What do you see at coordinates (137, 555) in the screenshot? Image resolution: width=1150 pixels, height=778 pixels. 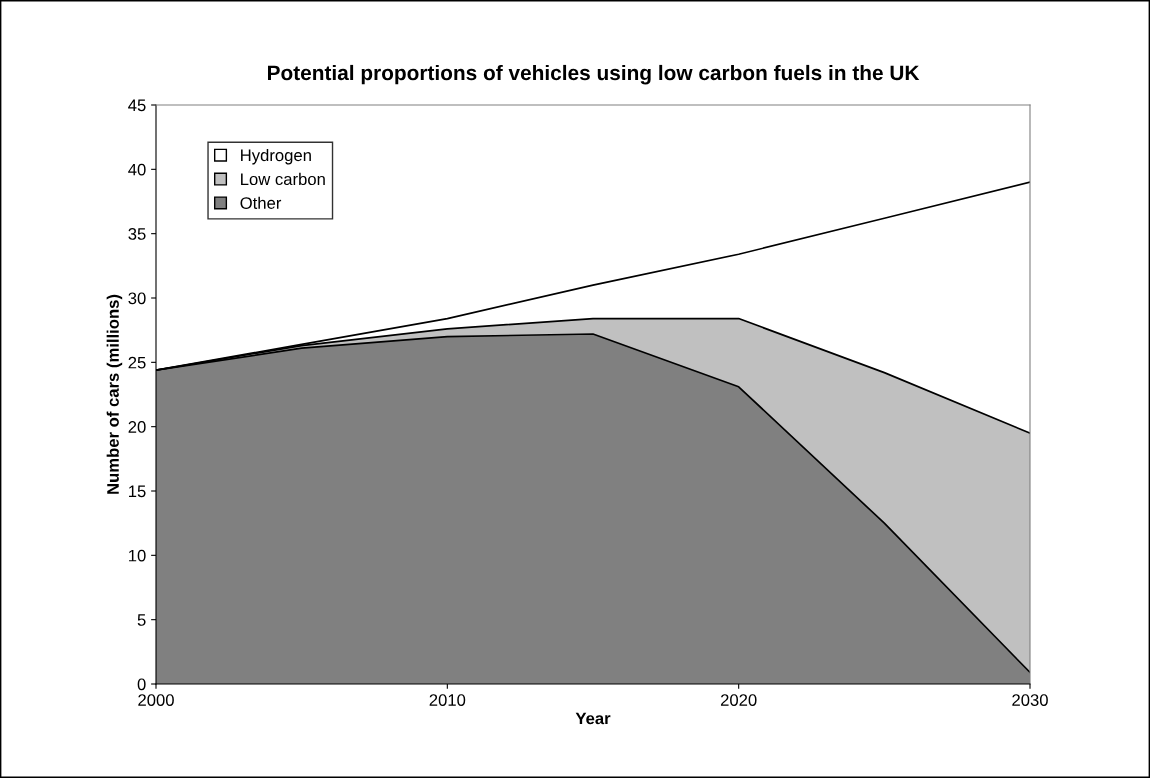 I see `y-tick-label: 10` at bounding box center [137, 555].